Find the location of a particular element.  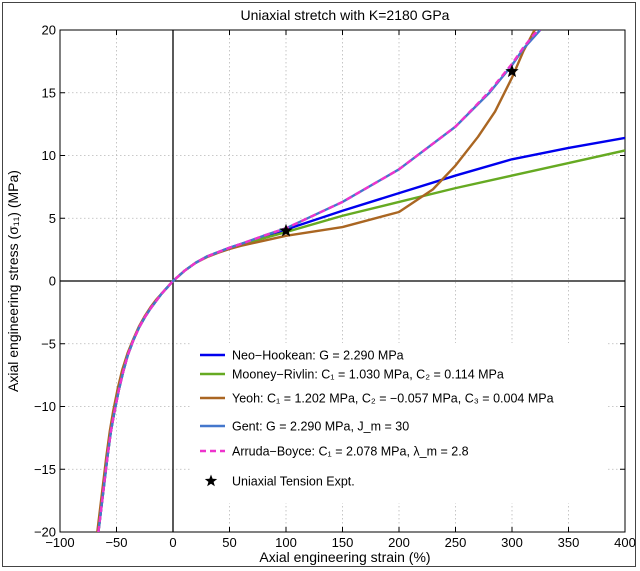

y-tick-label: −5 is located at coordinates (48, 343).